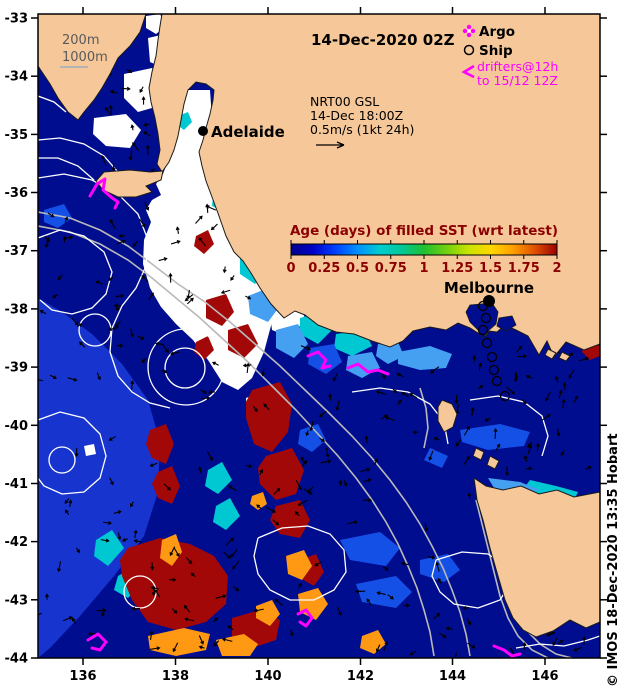  What do you see at coordinates (17, 309) in the screenshot?
I see `y-axis-label: -38` at bounding box center [17, 309].